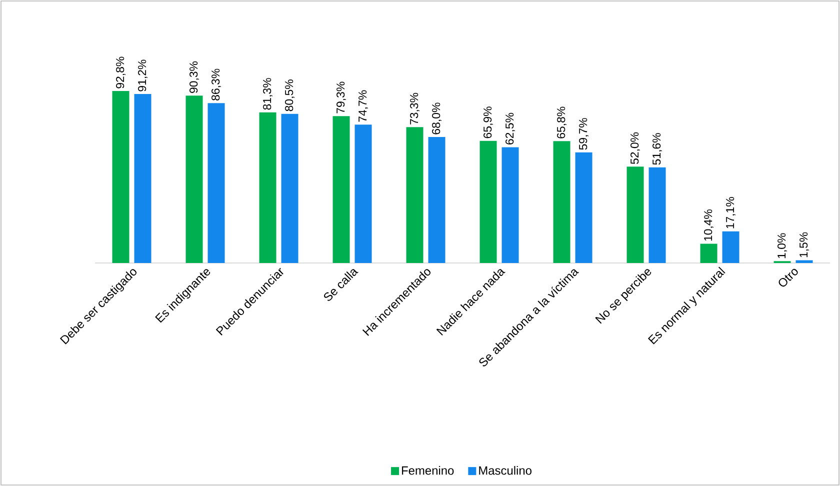  What do you see at coordinates (341, 98) in the screenshot?
I see `data-label: 79,3%` at bounding box center [341, 98].